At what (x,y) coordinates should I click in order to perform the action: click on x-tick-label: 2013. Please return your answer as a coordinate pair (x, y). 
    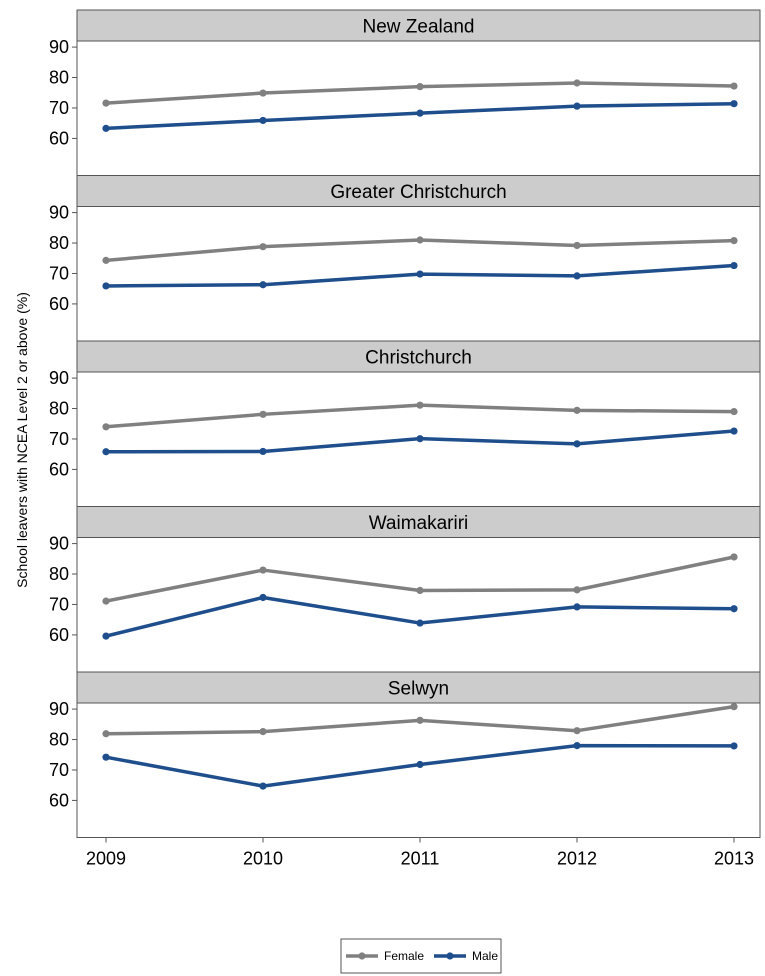
    Looking at the image, I should click on (734, 859).